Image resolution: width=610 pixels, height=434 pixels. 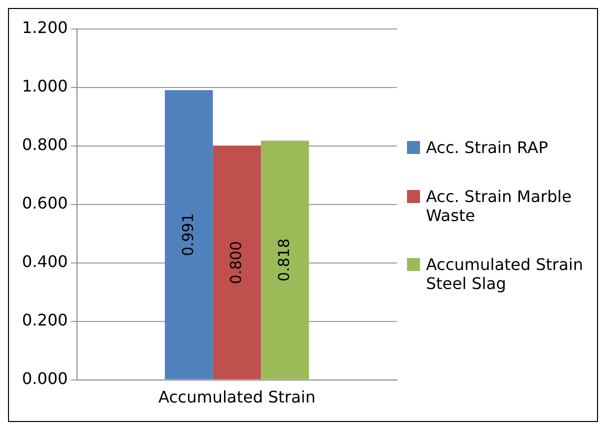 I want to click on legend-label: Acc. Strain Marble Waste, so click(x=499, y=205).